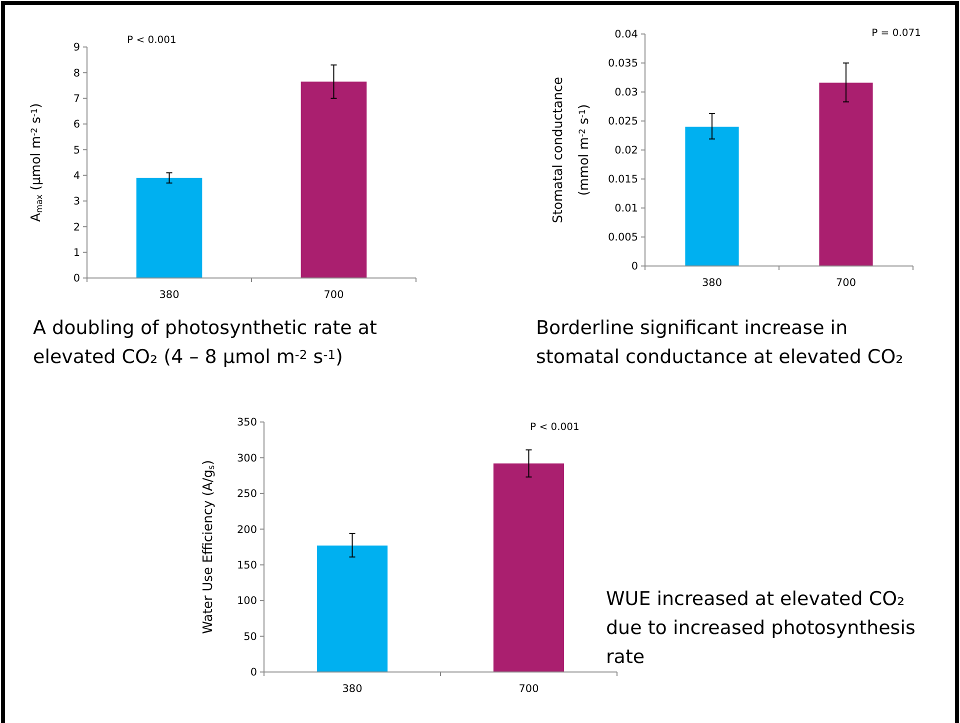 The image size is (960, 723). I want to click on y-tick-label: 300, so click(246, 458).